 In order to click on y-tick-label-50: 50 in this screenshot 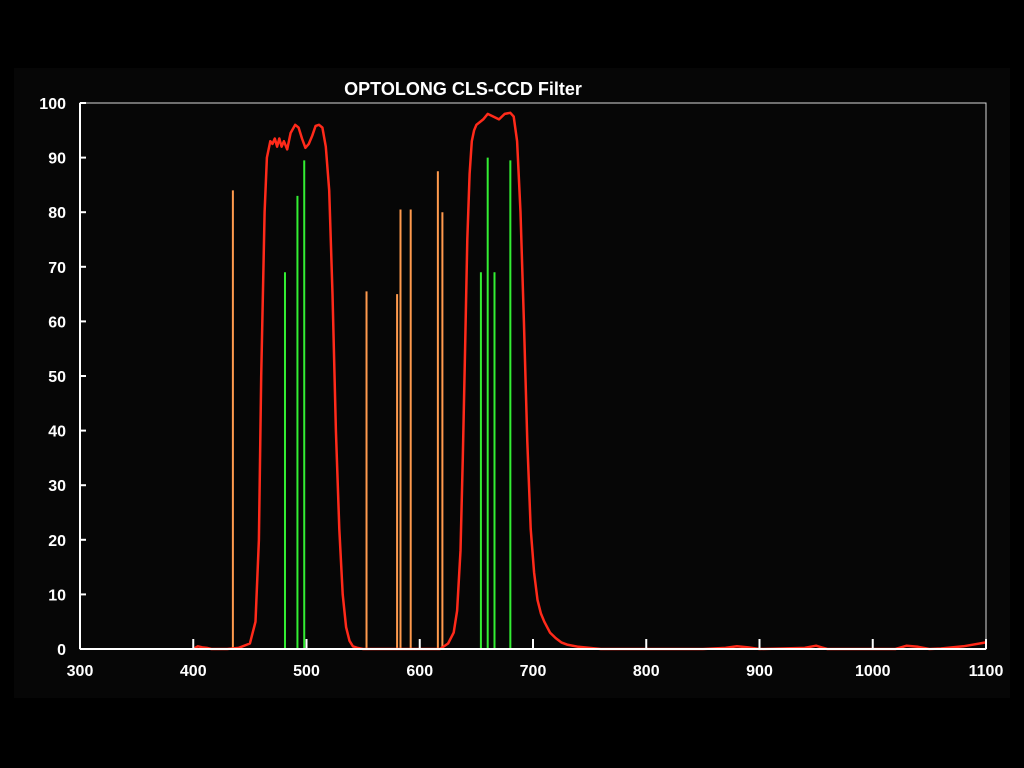, I will do `click(57, 377)`.